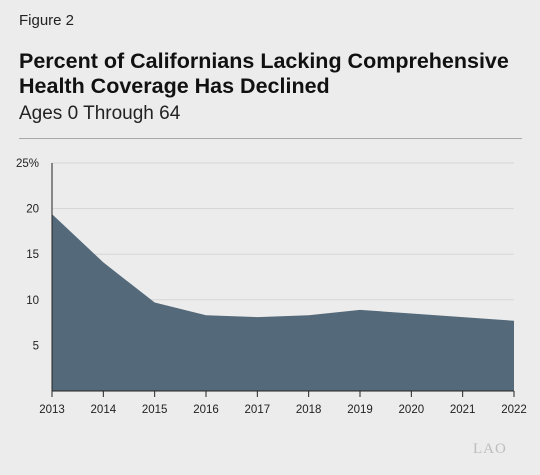 This screenshot has width=540, height=475. I want to click on title-divider, so click(270, 138).